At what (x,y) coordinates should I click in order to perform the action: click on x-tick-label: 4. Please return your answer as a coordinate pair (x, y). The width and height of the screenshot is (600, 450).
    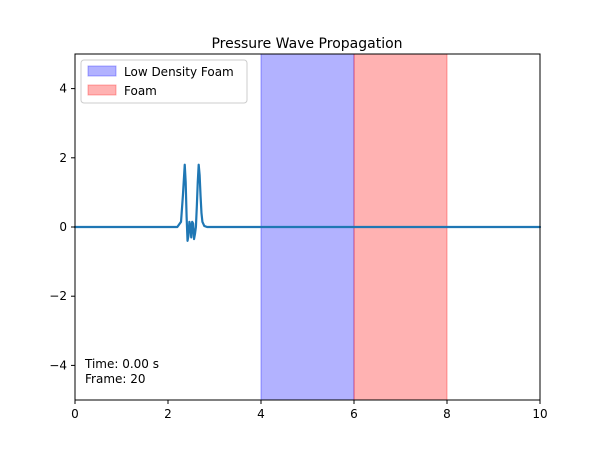
    Looking at the image, I should click on (261, 414).